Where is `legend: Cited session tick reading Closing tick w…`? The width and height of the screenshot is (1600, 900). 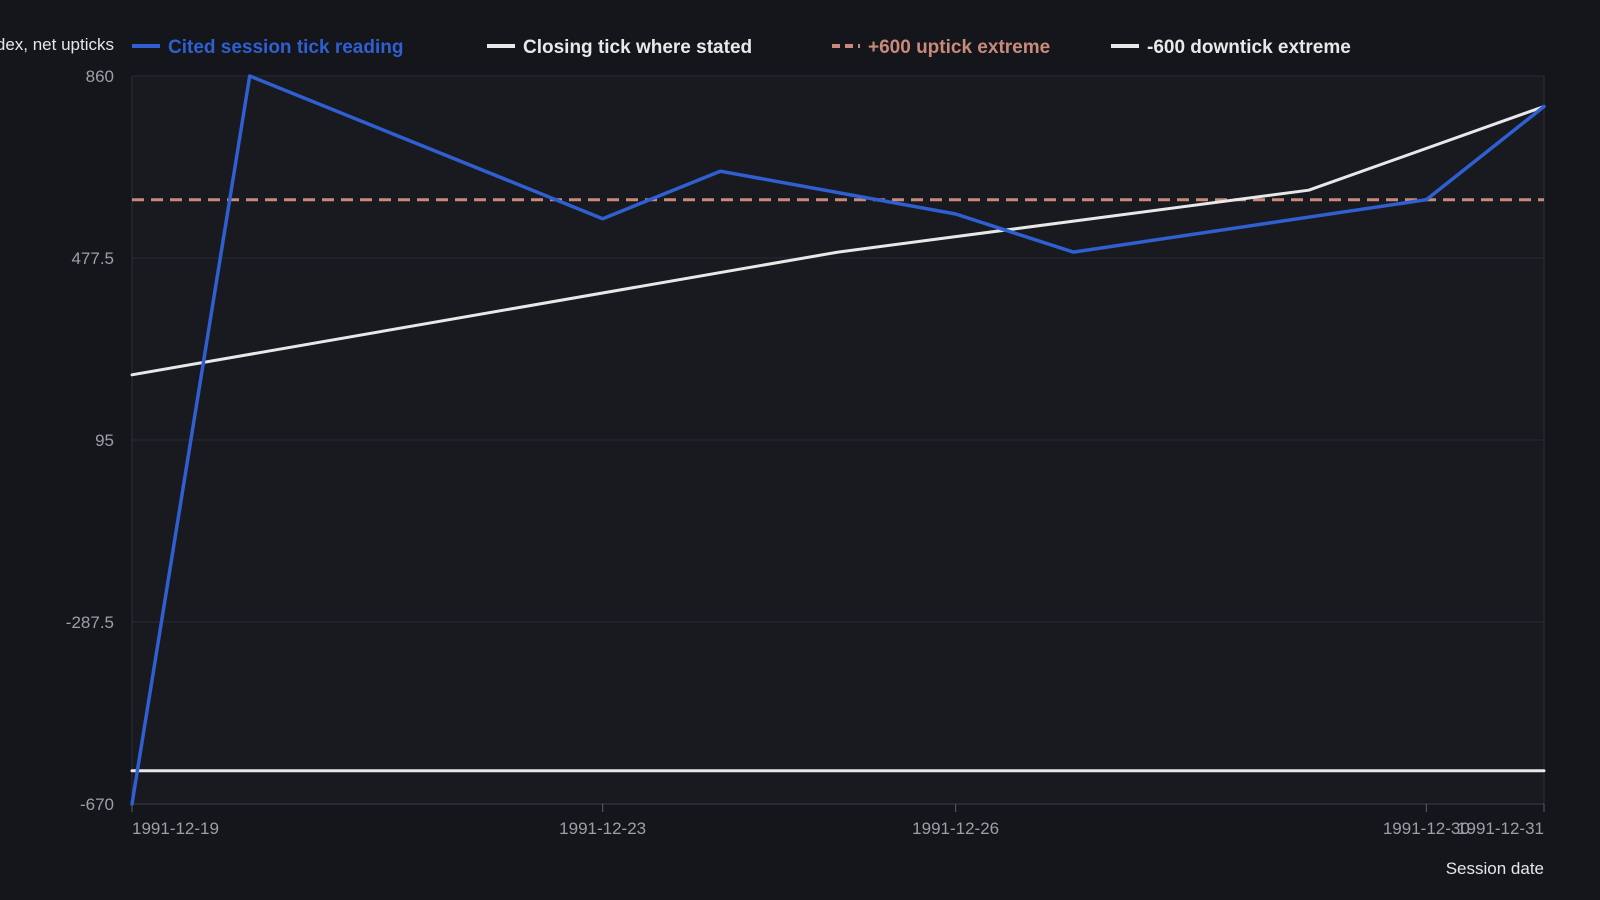
legend: Cited session tick reading Closing tick w… is located at coordinates (741, 47).